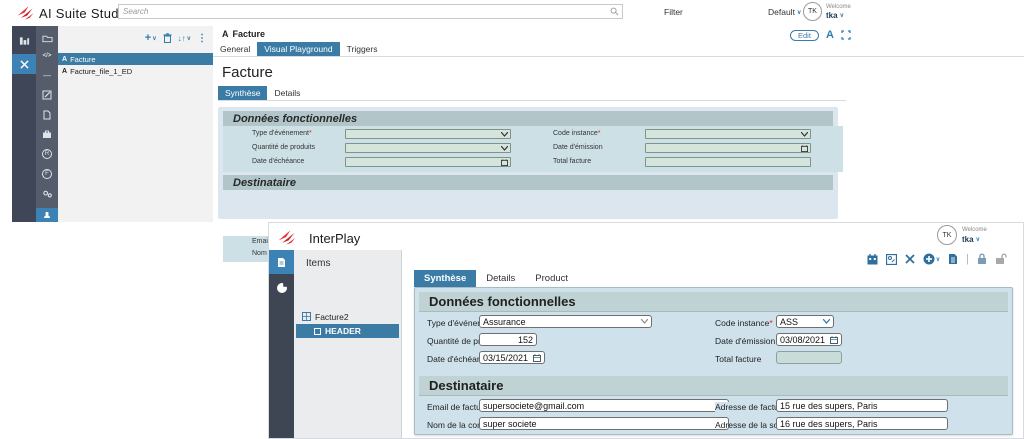 The image size is (1024, 439). I want to click on studio-tree-panel: + ∨ ↓↑ ∨ ⋮ A Facture A Facture_file_1_ED, so click(135, 124).